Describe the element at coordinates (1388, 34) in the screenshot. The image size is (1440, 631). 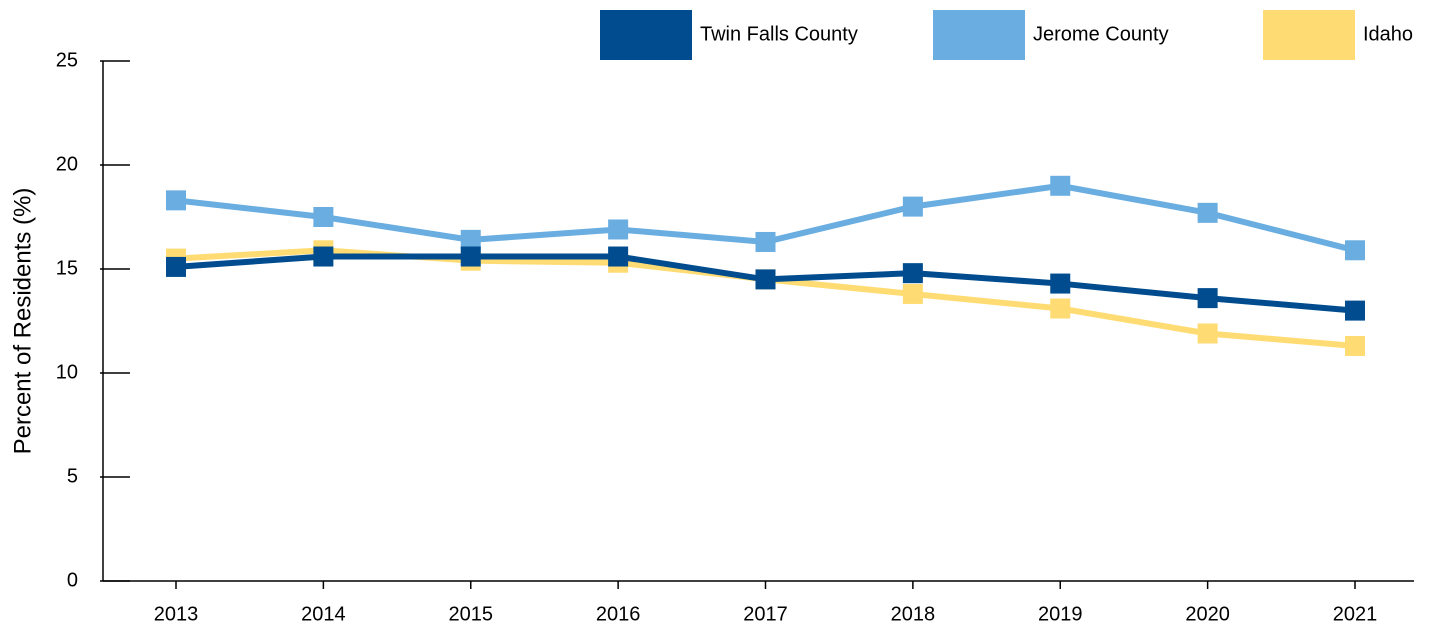
I see `legend-label: Idaho` at that location.